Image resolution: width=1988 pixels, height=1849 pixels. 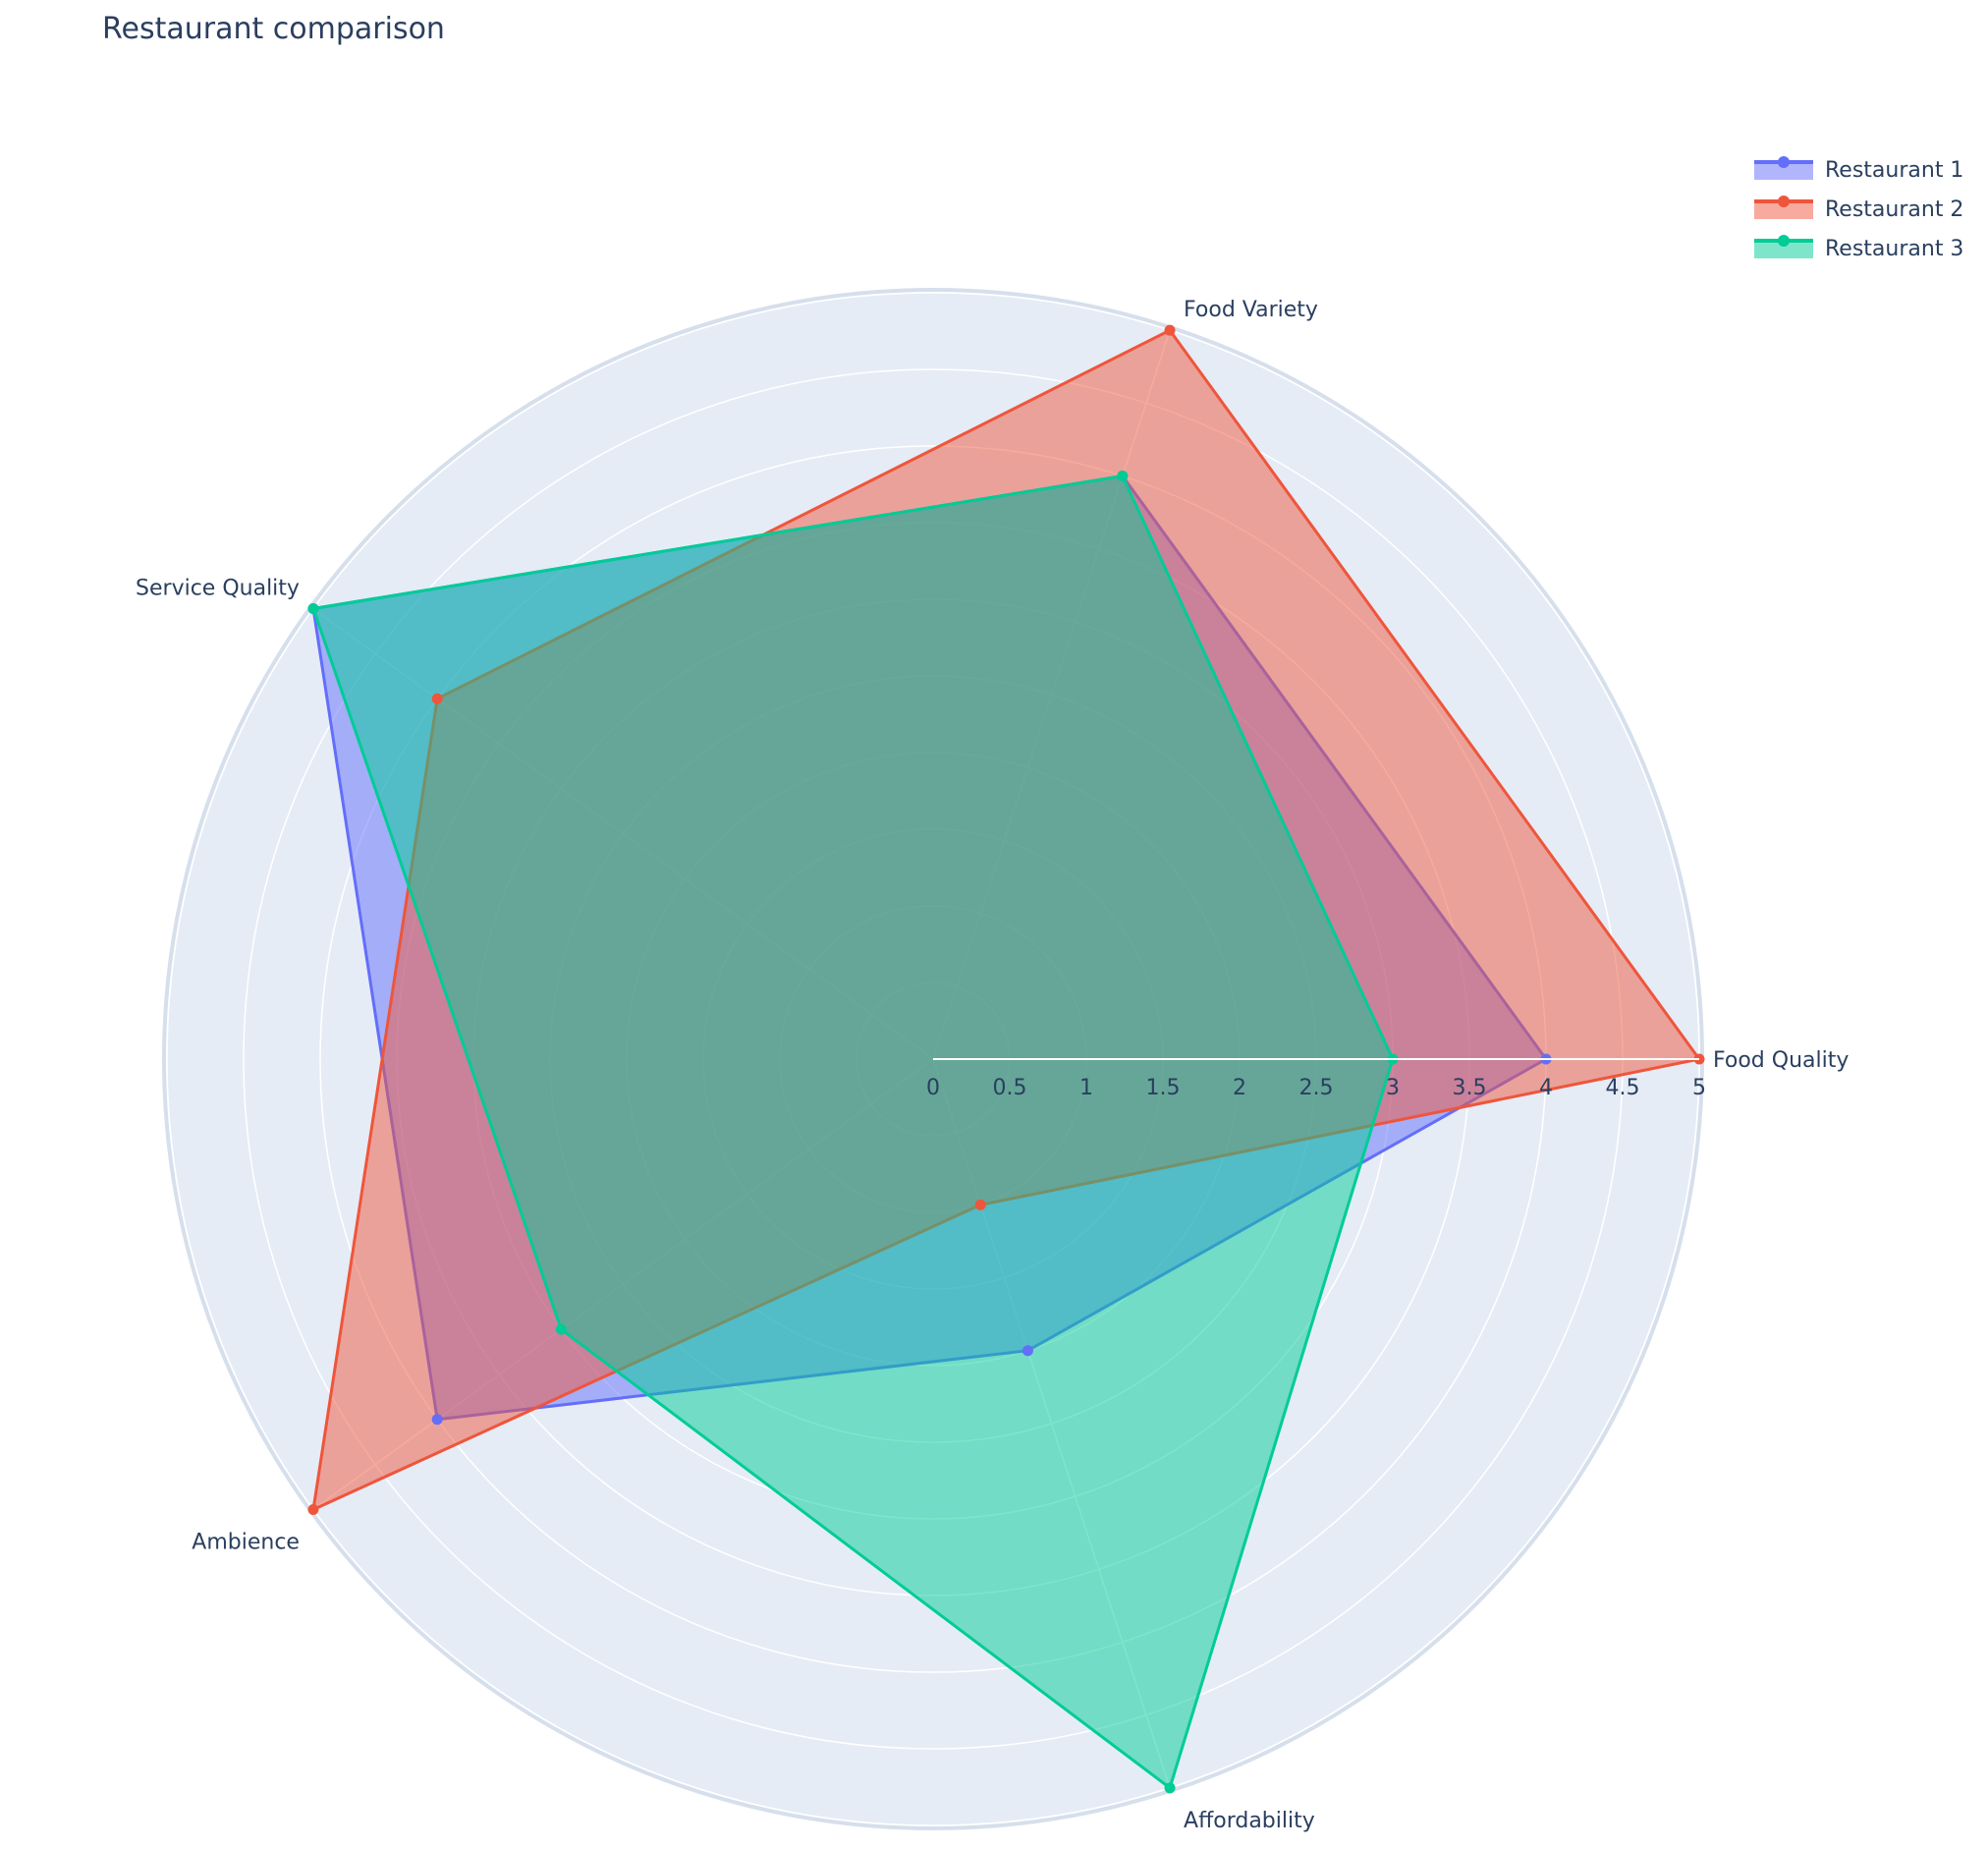 What do you see at coordinates (1699, 1088) in the screenshot?
I see `radial-tick-label: 5` at bounding box center [1699, 1088].